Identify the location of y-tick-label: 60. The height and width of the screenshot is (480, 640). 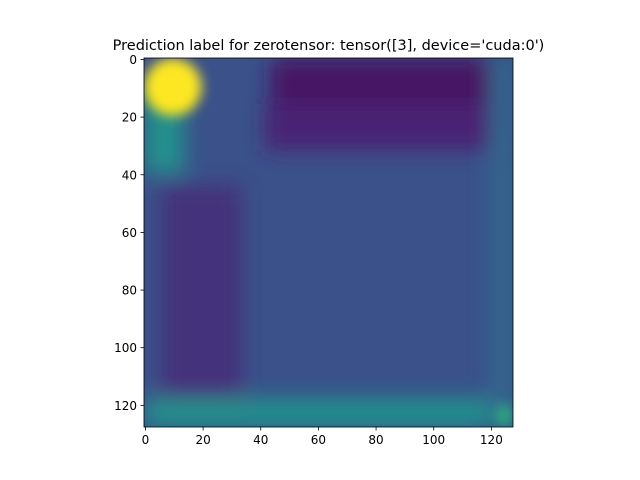
(129, 233).